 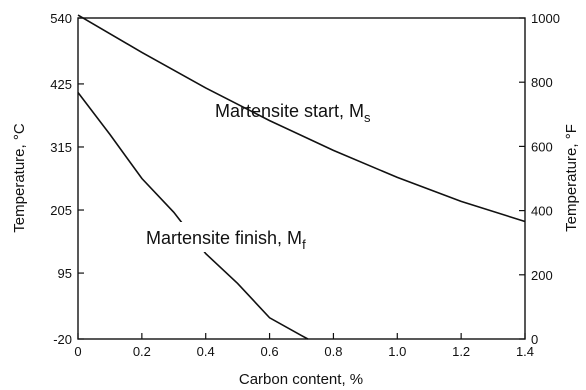 I want to click on y-right-tick-label: 0, so click(x=534, y=339).